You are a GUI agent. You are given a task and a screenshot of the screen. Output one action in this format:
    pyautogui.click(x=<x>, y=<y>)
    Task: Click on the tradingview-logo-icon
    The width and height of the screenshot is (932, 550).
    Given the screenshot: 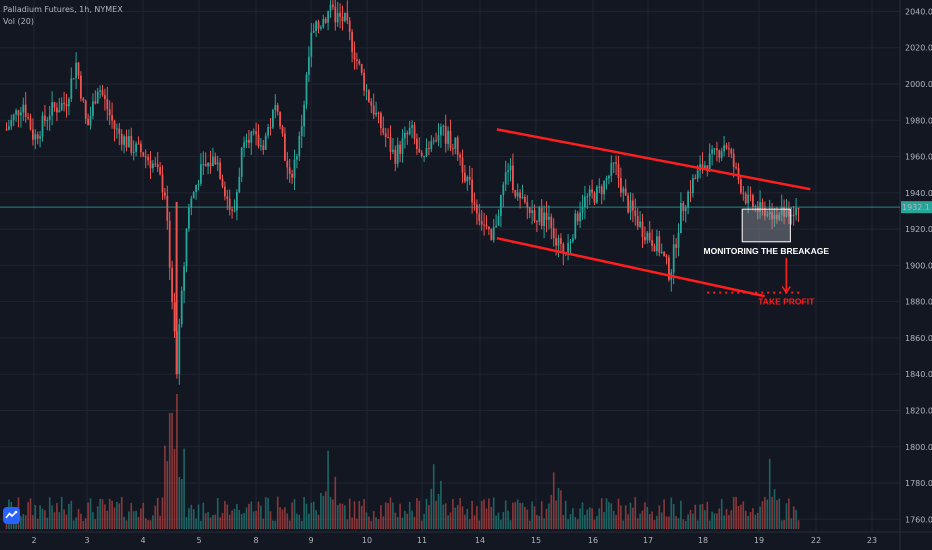 What is the action you would take?
    pyautogui.click(x=11, y=515)
    